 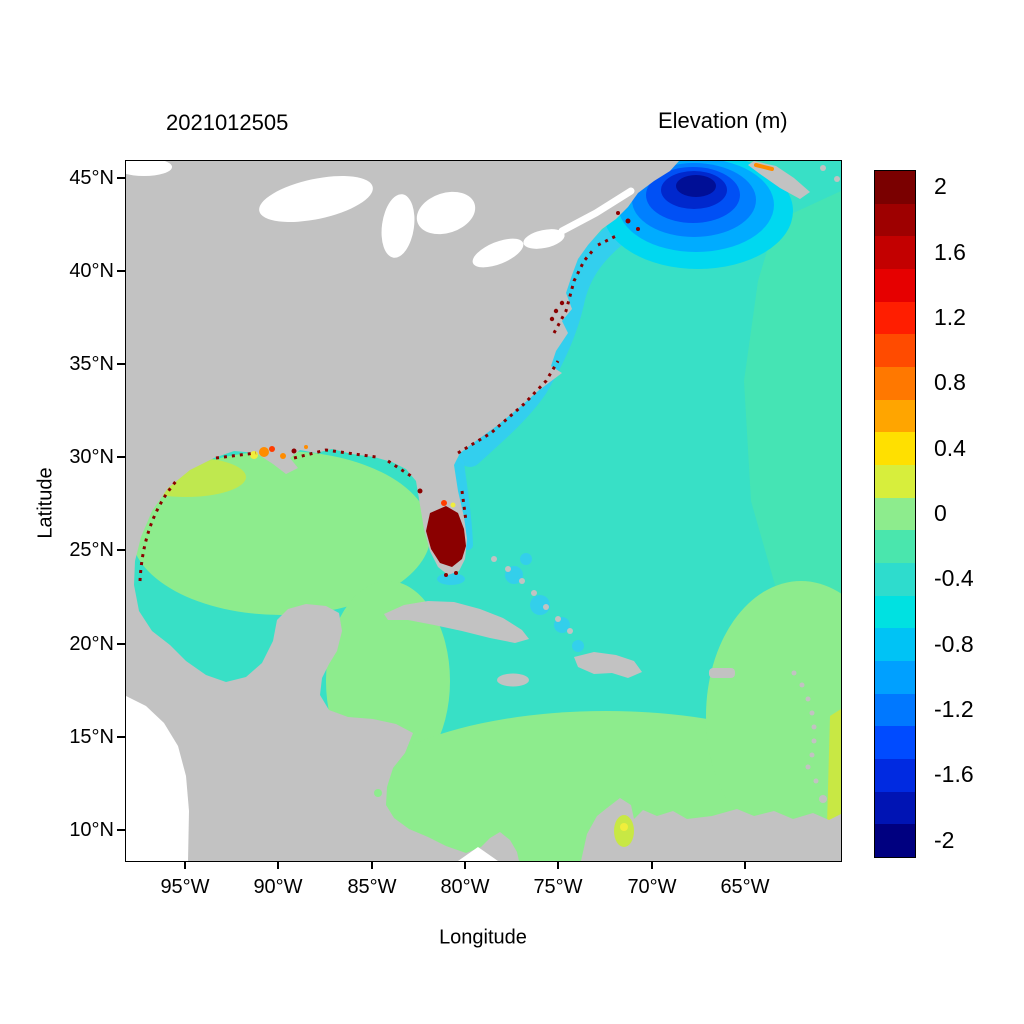 What do you see at coordinates (185, 887) in the screenshot?
I see `x-tick-95w: 95°W` at bounding box center [185, 887].